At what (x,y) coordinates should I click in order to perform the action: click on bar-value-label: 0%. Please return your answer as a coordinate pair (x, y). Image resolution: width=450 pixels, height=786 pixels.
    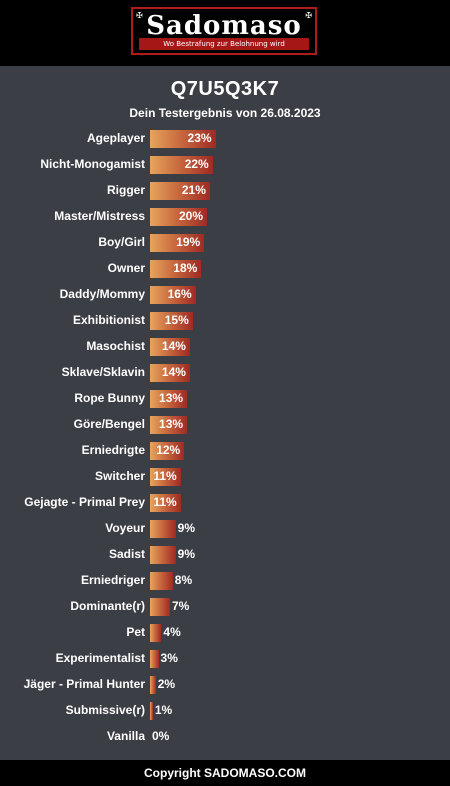
    Looking at the image, I should click on (161, 736).